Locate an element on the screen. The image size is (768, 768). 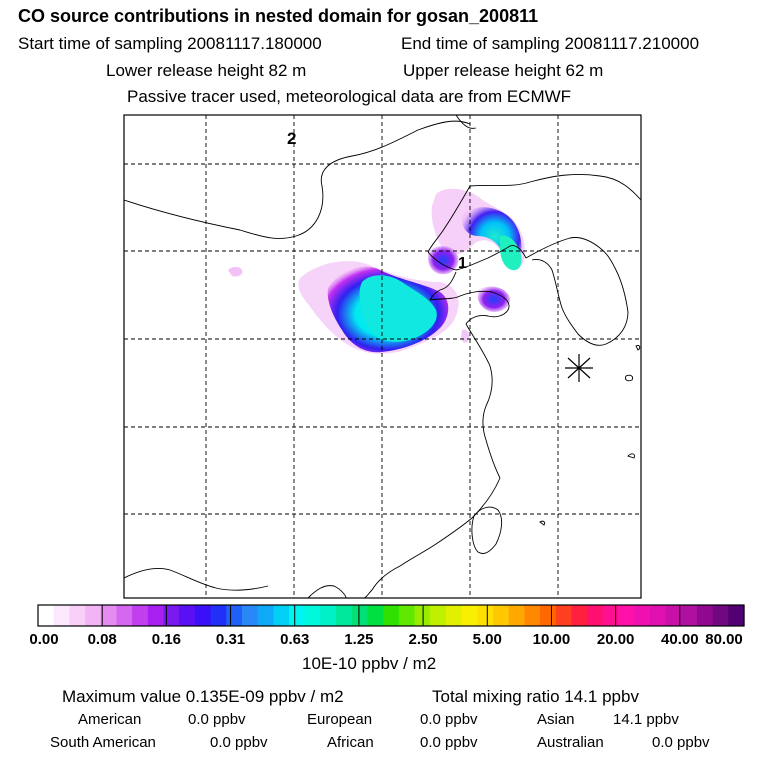
colorbar-label: 0.31 is located at coordinates (230, 639).